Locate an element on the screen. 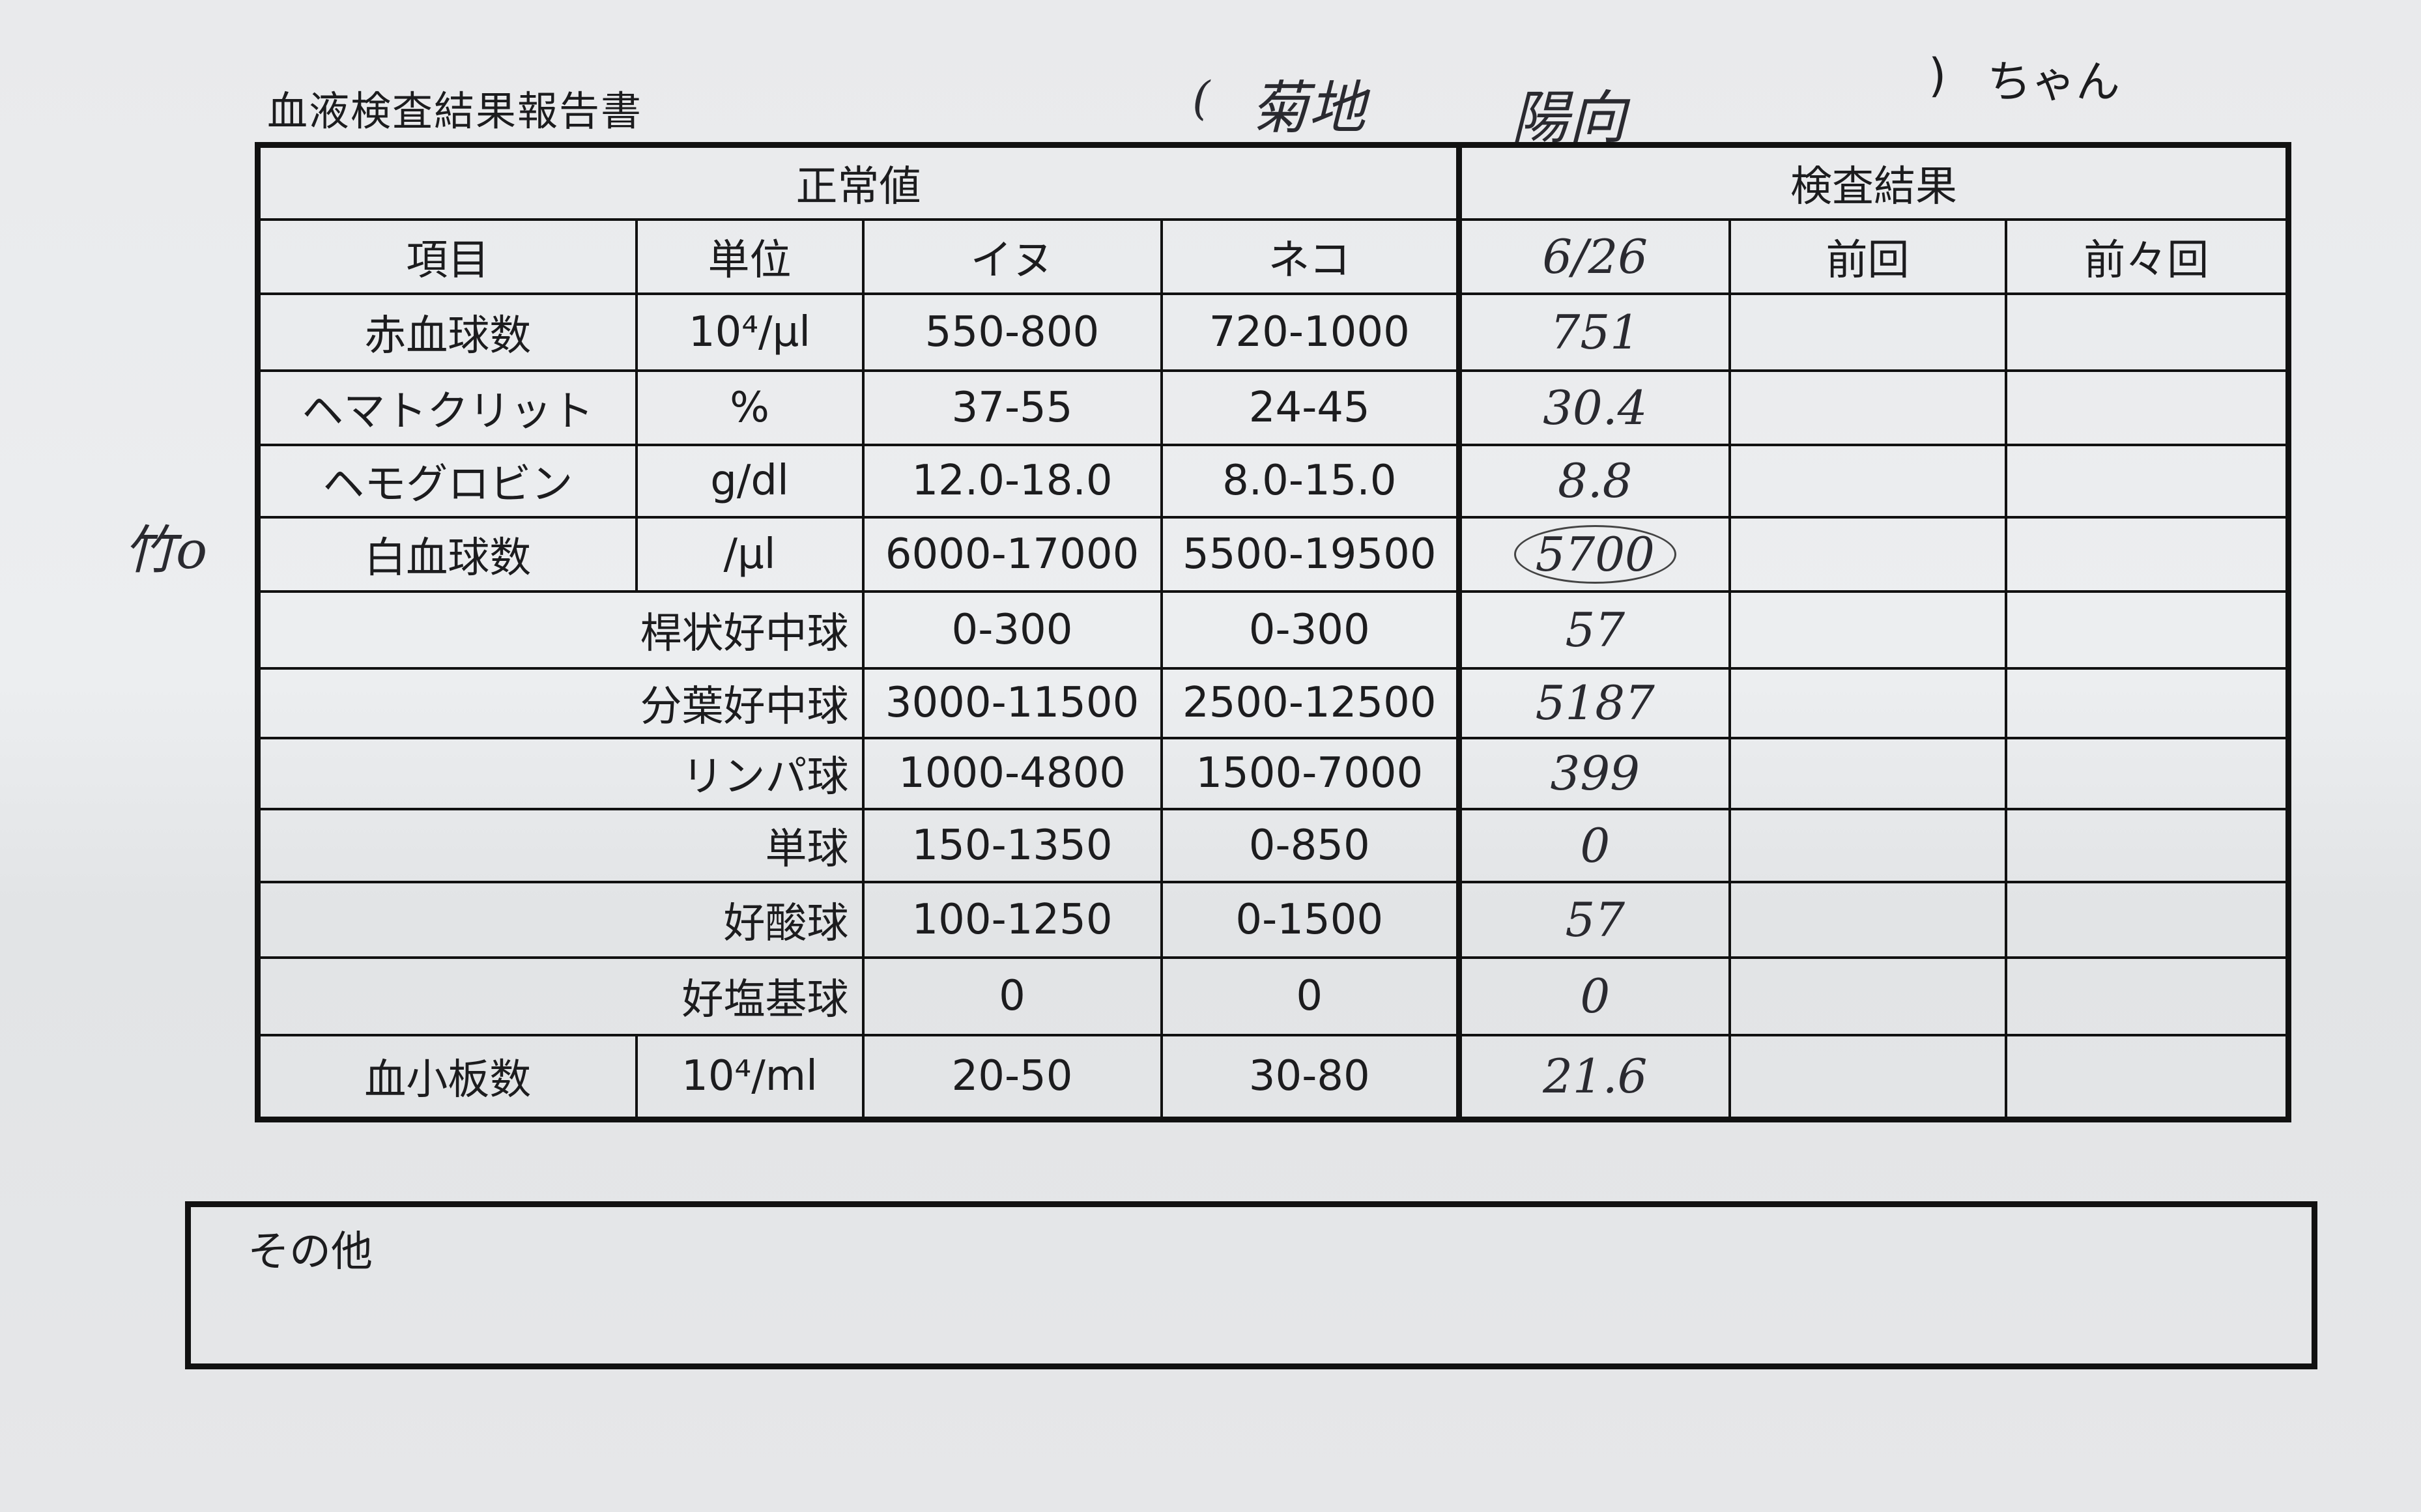 This screenshot has height=1512, width=2421. cat-range: 0-1500 is located at coordinates (1310, 919).